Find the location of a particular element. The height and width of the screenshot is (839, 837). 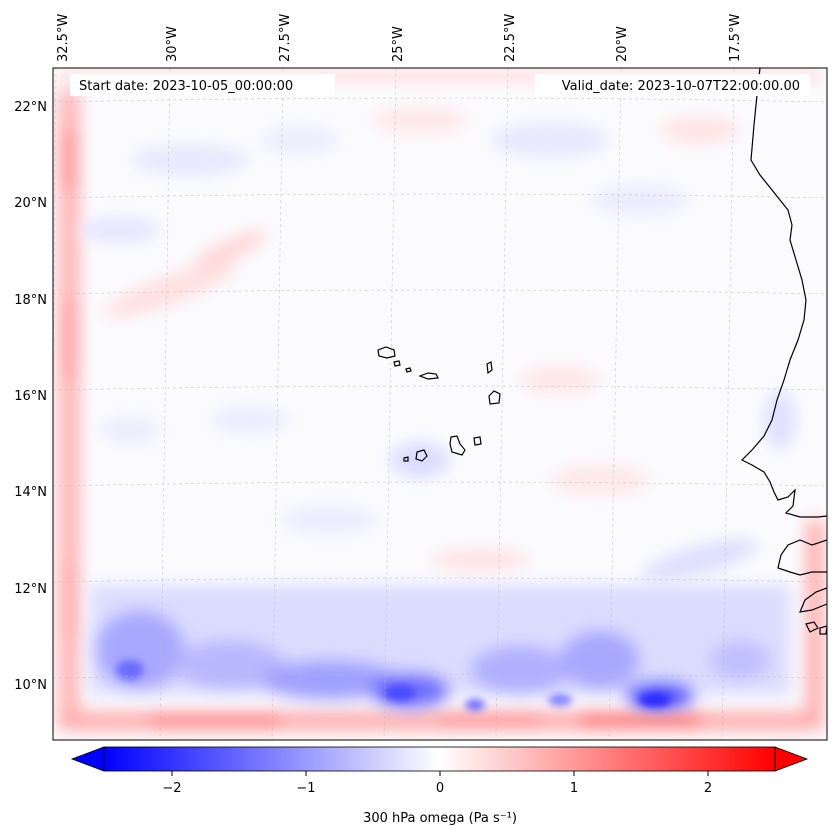

colorbar-tick-neg2: −2 is located at coordinates (171, 788).